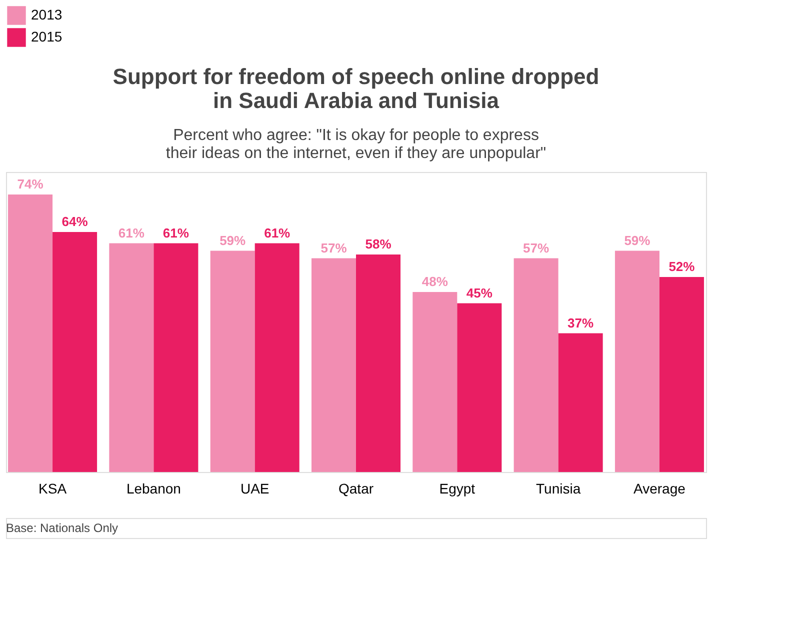  What do you see at coordinates (255, 488) in the screenshot?
I see `x-tick-label: UAE` at bounding box center [255, 488].